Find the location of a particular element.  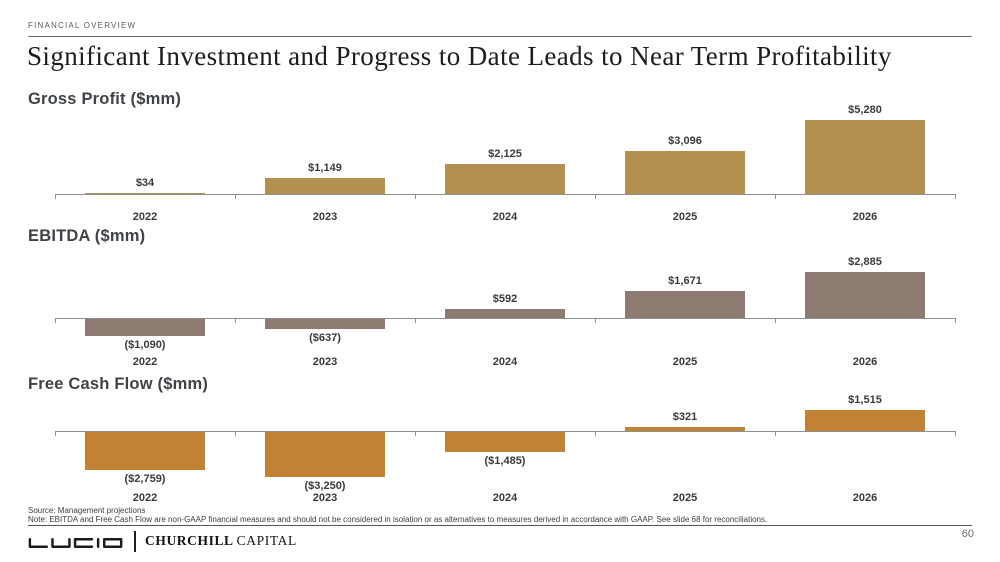

x-axis-labels-free-cash-flow: 2022 2023 2024 2025 2026 is located at coordinates (505, 498).